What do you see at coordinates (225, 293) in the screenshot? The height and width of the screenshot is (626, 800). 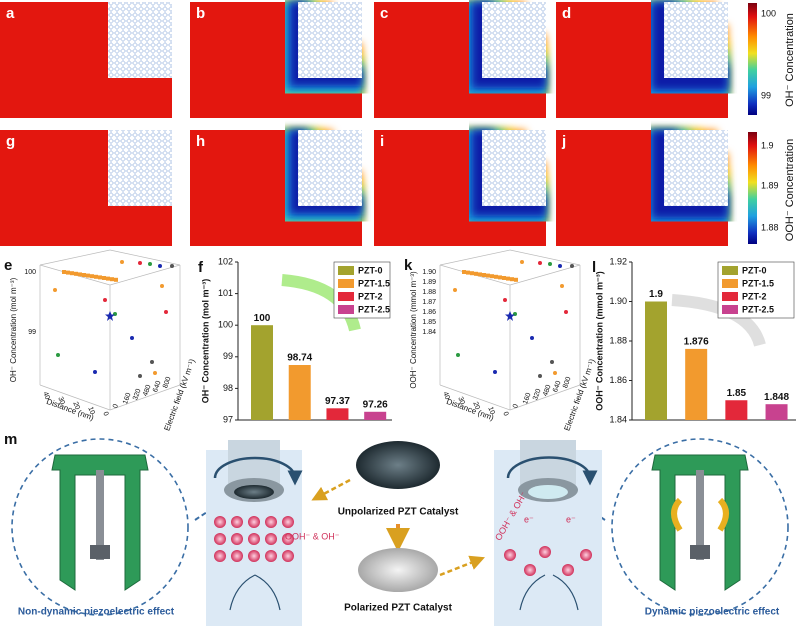 I see `y-tick-label: 101` at bounding box center [225, 293].